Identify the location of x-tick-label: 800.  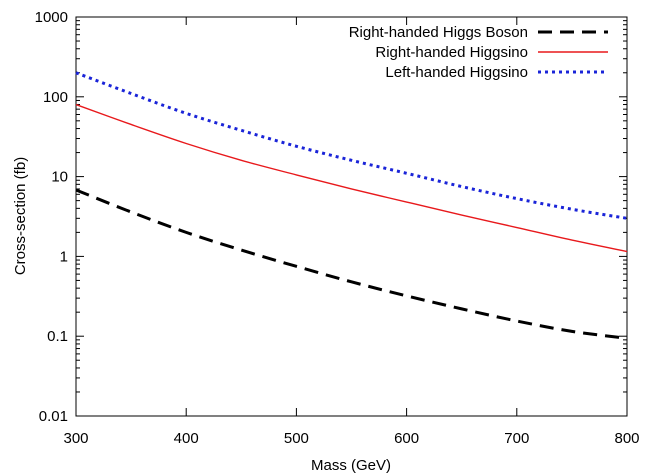
(626, 438).